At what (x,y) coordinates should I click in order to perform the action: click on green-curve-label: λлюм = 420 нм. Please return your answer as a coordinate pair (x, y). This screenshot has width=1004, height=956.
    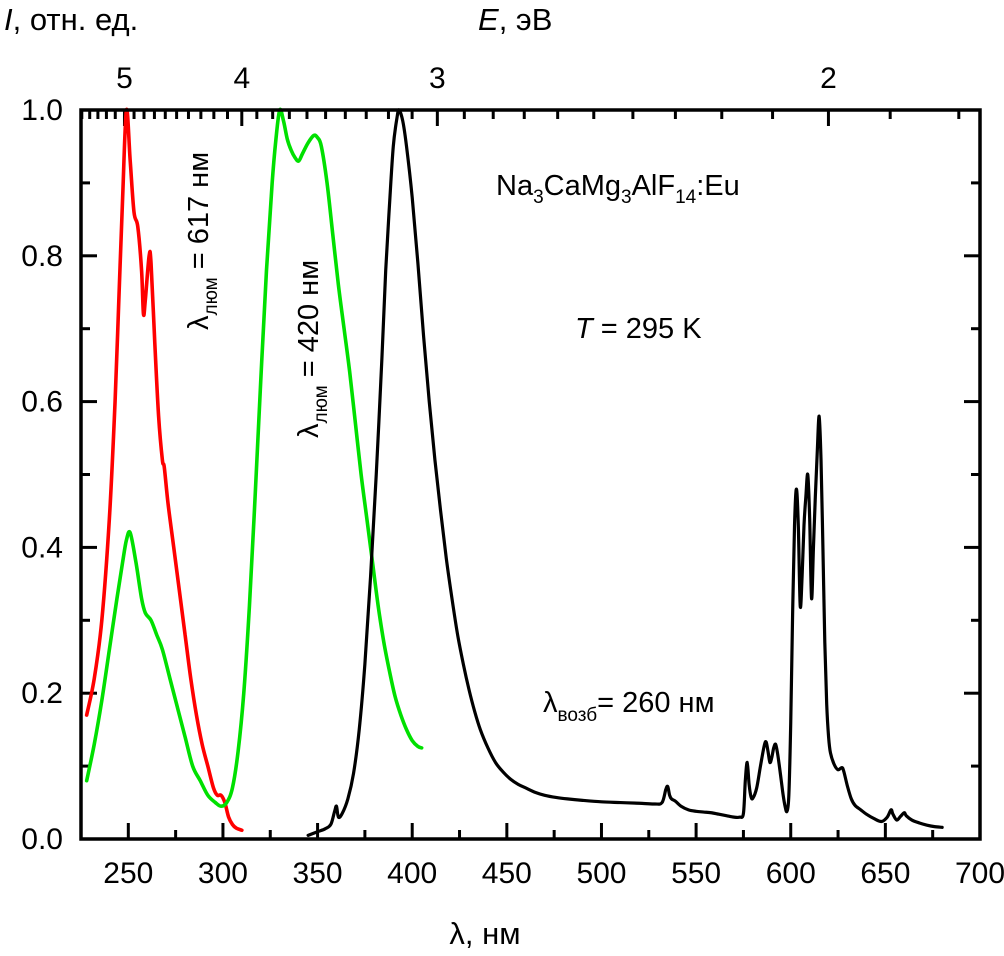
    Looking at the image, I should click on (312, 349).